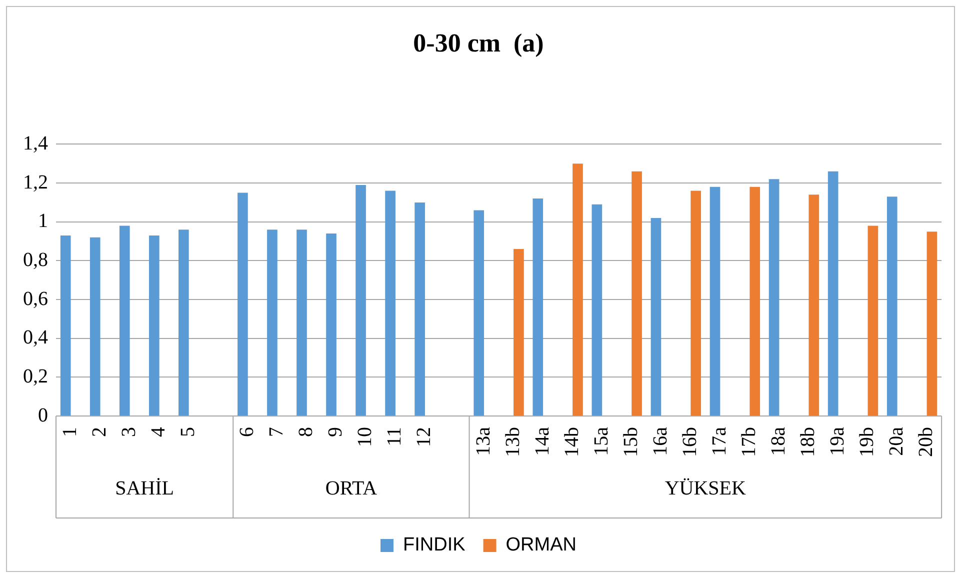  I want to click on x-tick-label: 9, so click(335, 432).